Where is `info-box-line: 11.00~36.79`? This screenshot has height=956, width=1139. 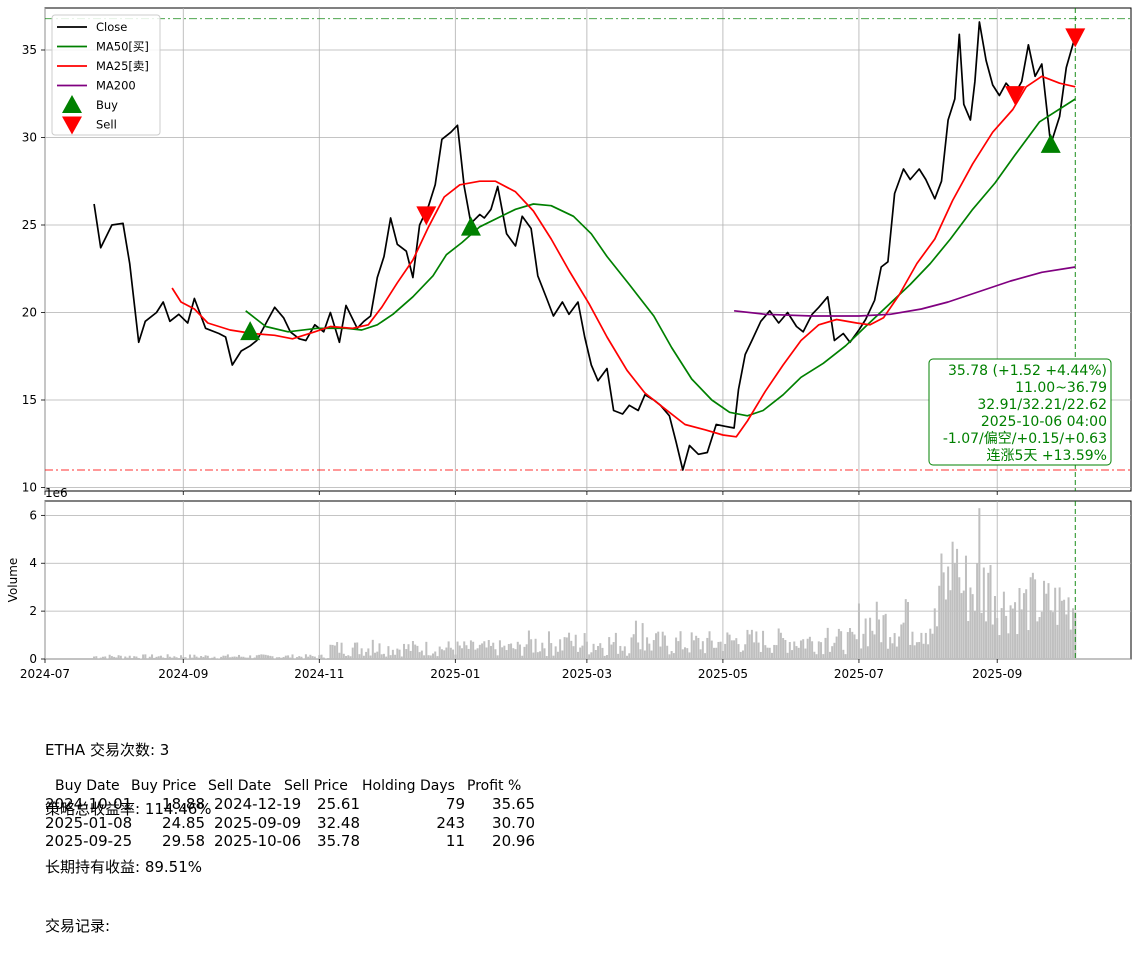 info-box-line: 11.00~36.79 is located at coordinates (1061, 388).